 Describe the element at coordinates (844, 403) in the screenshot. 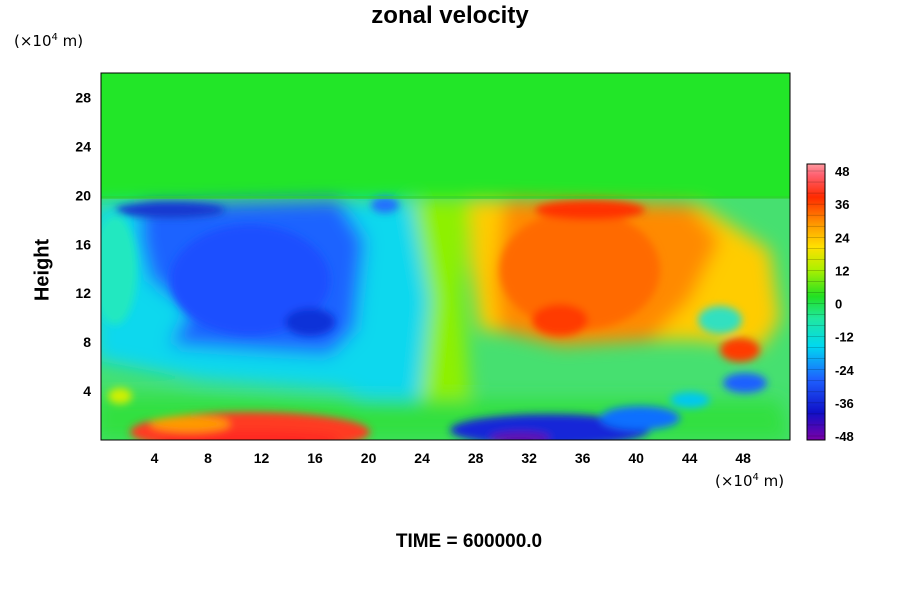

I see `colorbar-tick-label: -36` at that location.